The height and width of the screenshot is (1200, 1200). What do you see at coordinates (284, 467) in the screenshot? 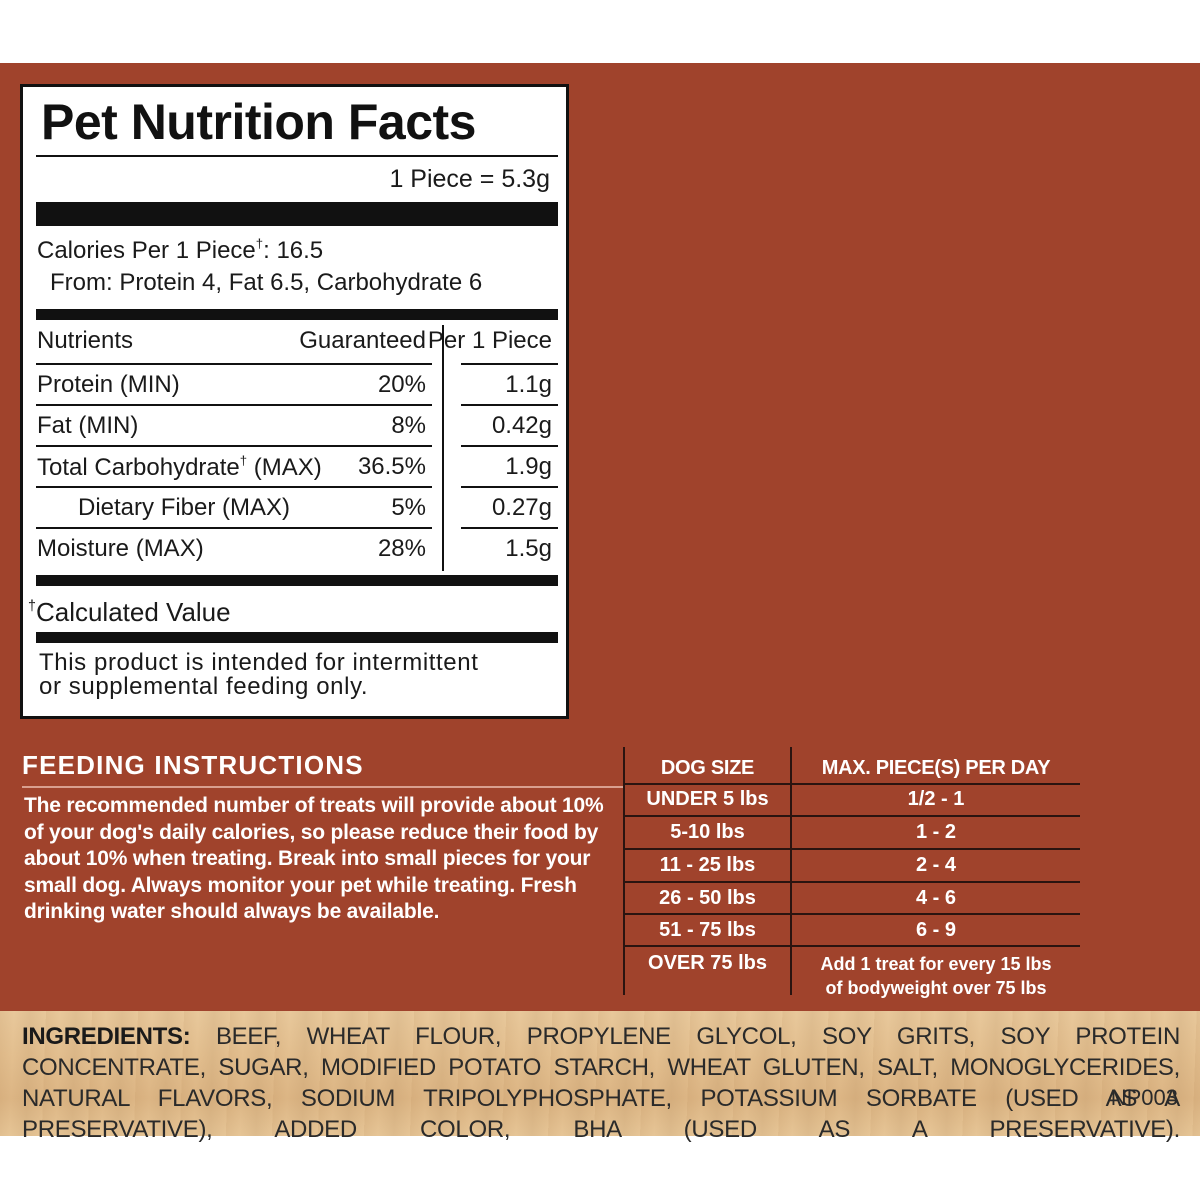
I see `nutrient-name-suffix: (MAX)` at bounding box center [284, 467].